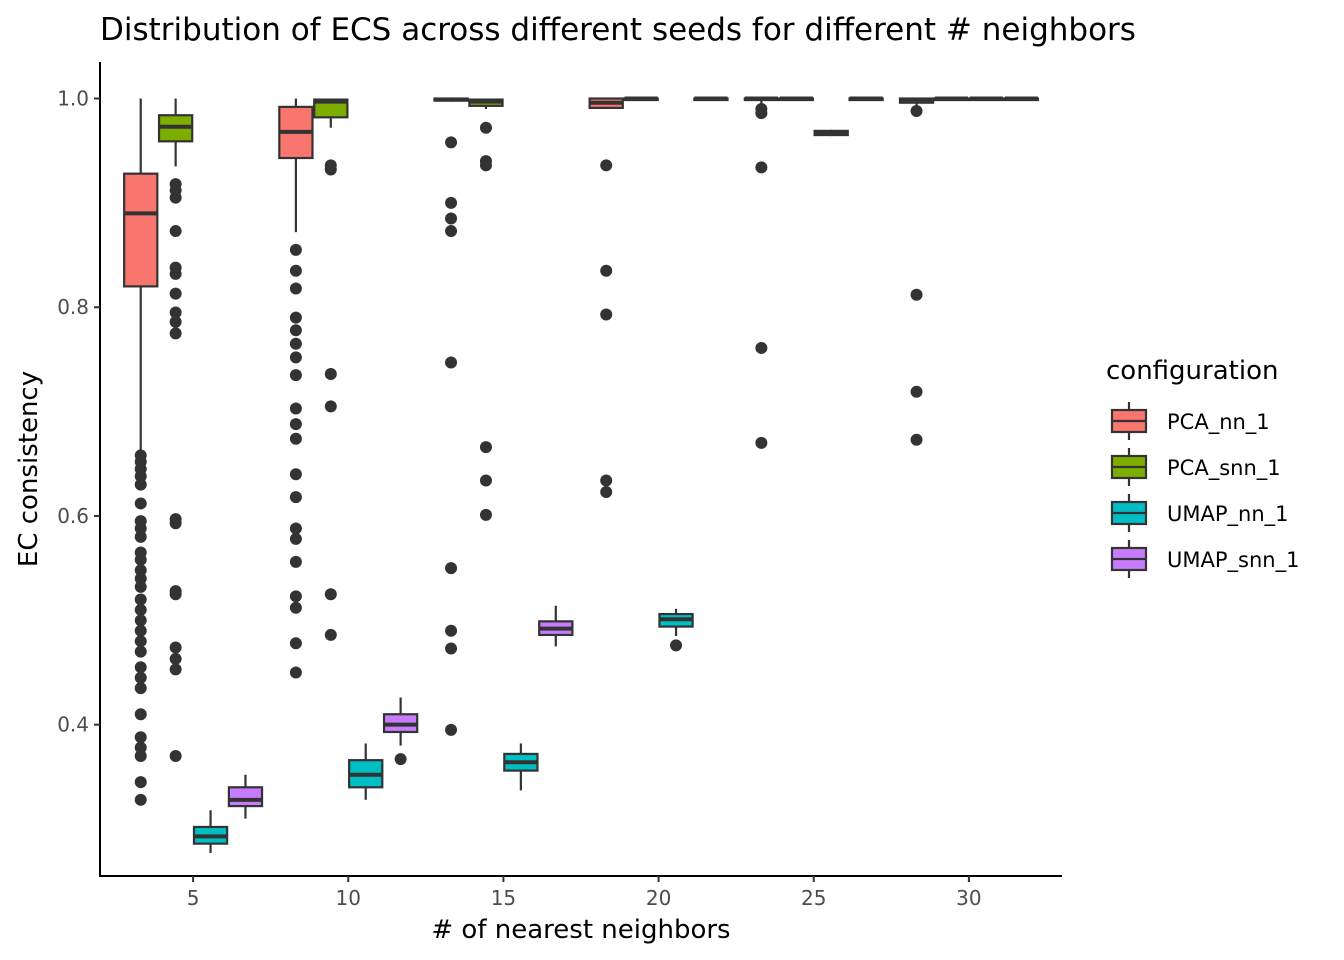  What do you see at coordinates (348, 898) in the screenshot?
I see `x-tick-label: 10` at bounding box center [348, 898].